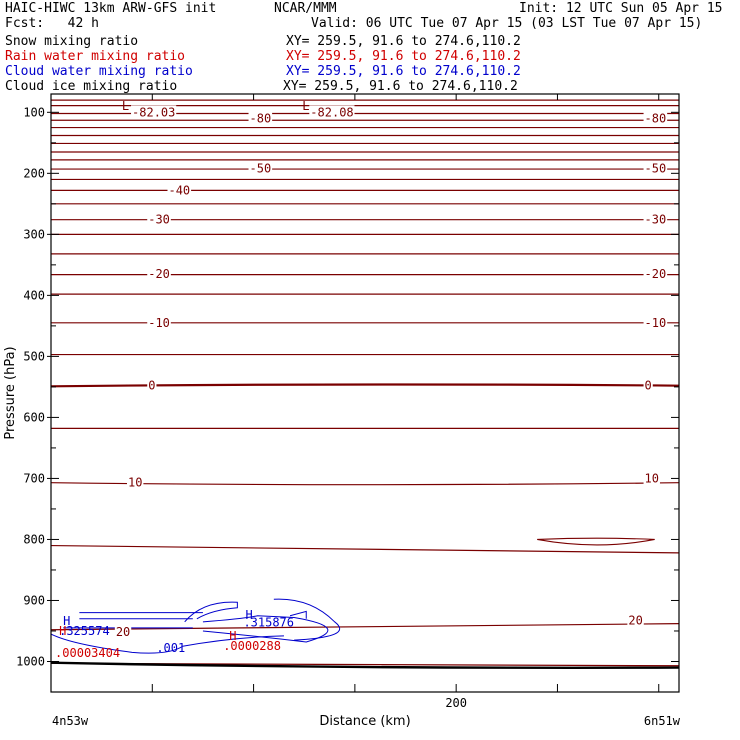 This screenshot has width=740, height=740. What do you see at coordinates (34, 112) in the screenshot?
I see `y-tick-label: 100` at bounding box center [34, 112].